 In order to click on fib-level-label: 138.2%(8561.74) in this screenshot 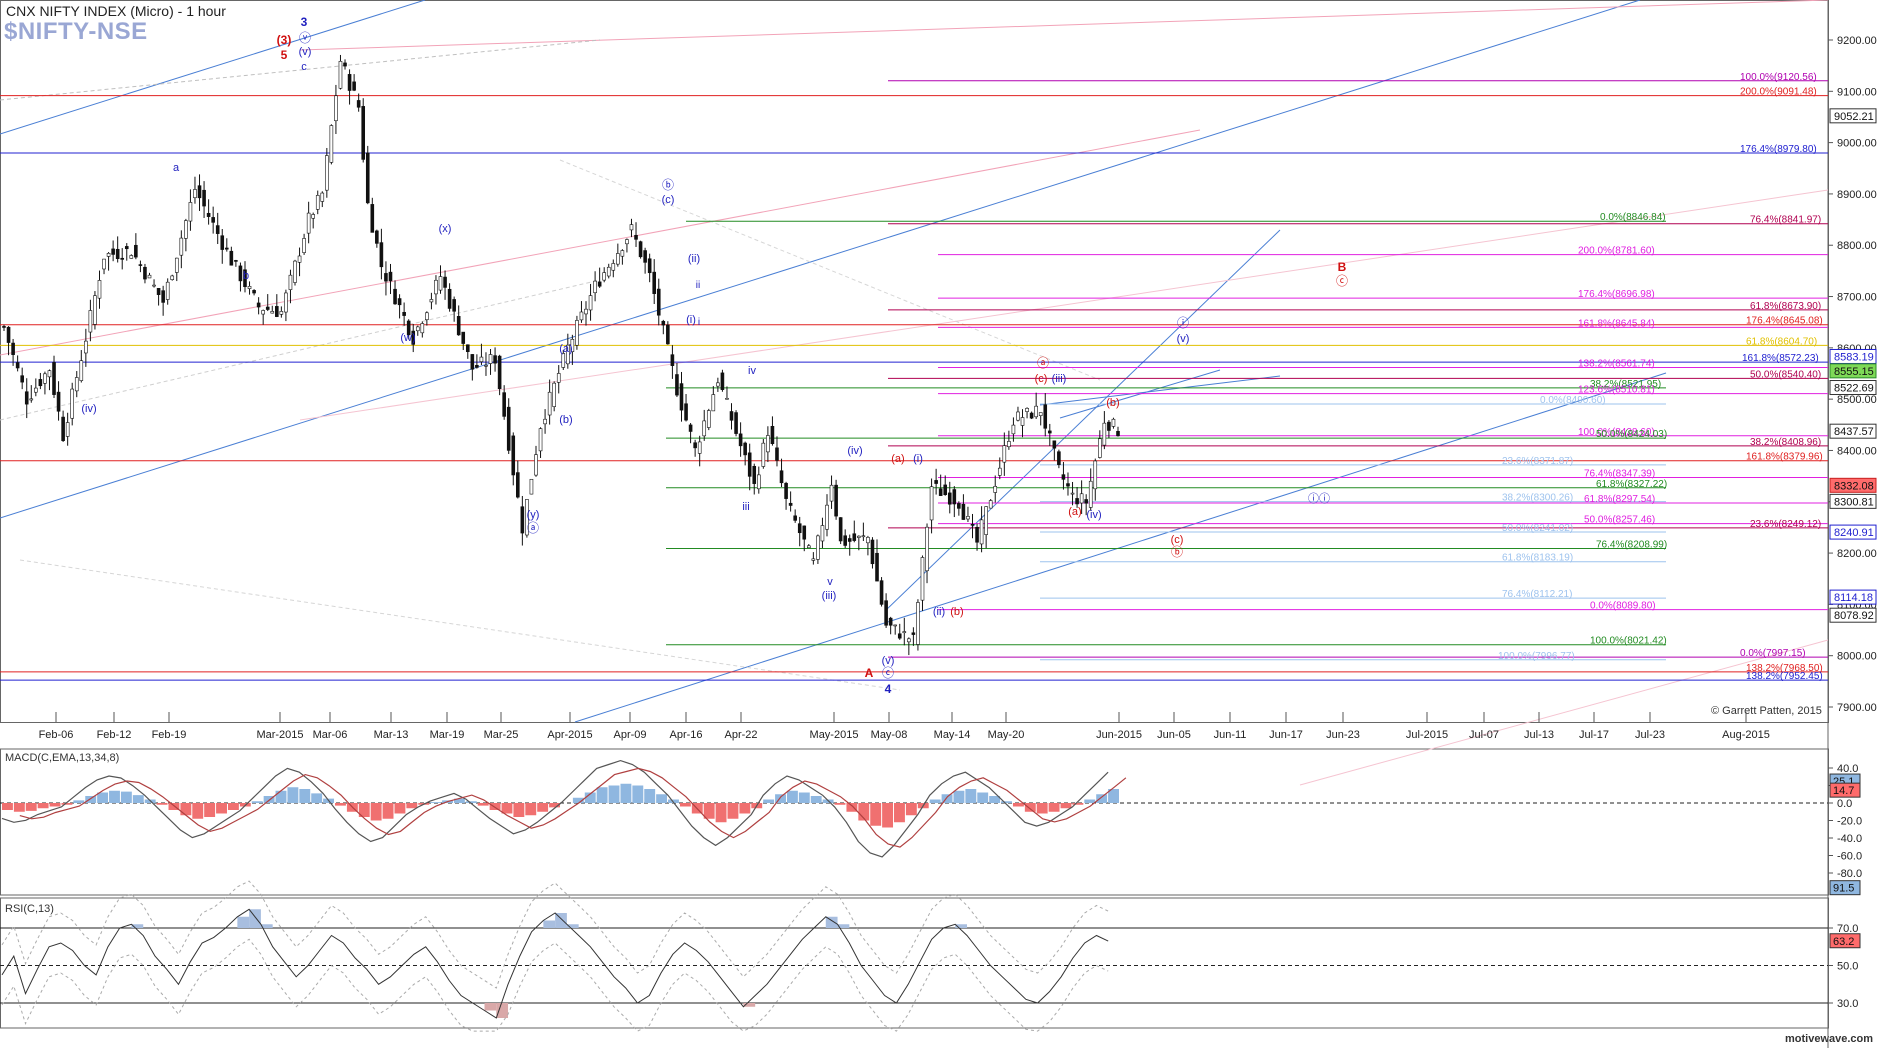, I will do `click(1616, 363)`.